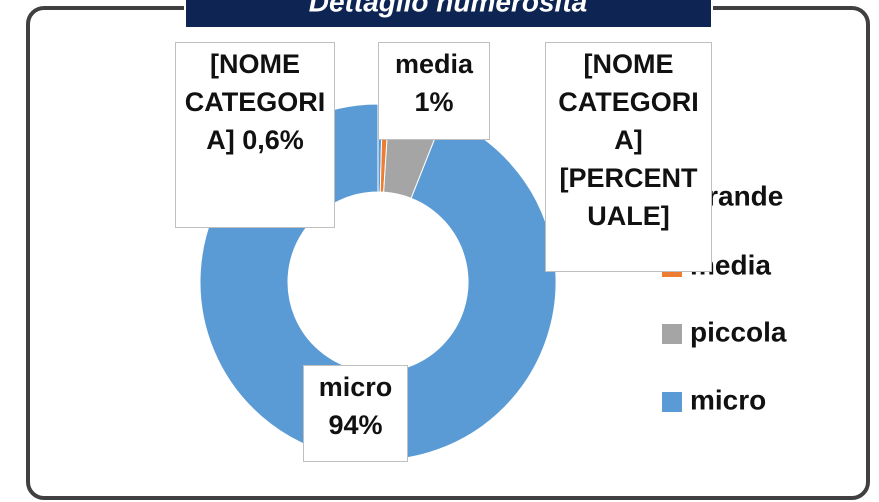 Image resolution: width=879 pixels, height=502 pixels. Describe the element at coordinates (434, 91) in the screenshot. I see `data-label: media 1%` at that location.